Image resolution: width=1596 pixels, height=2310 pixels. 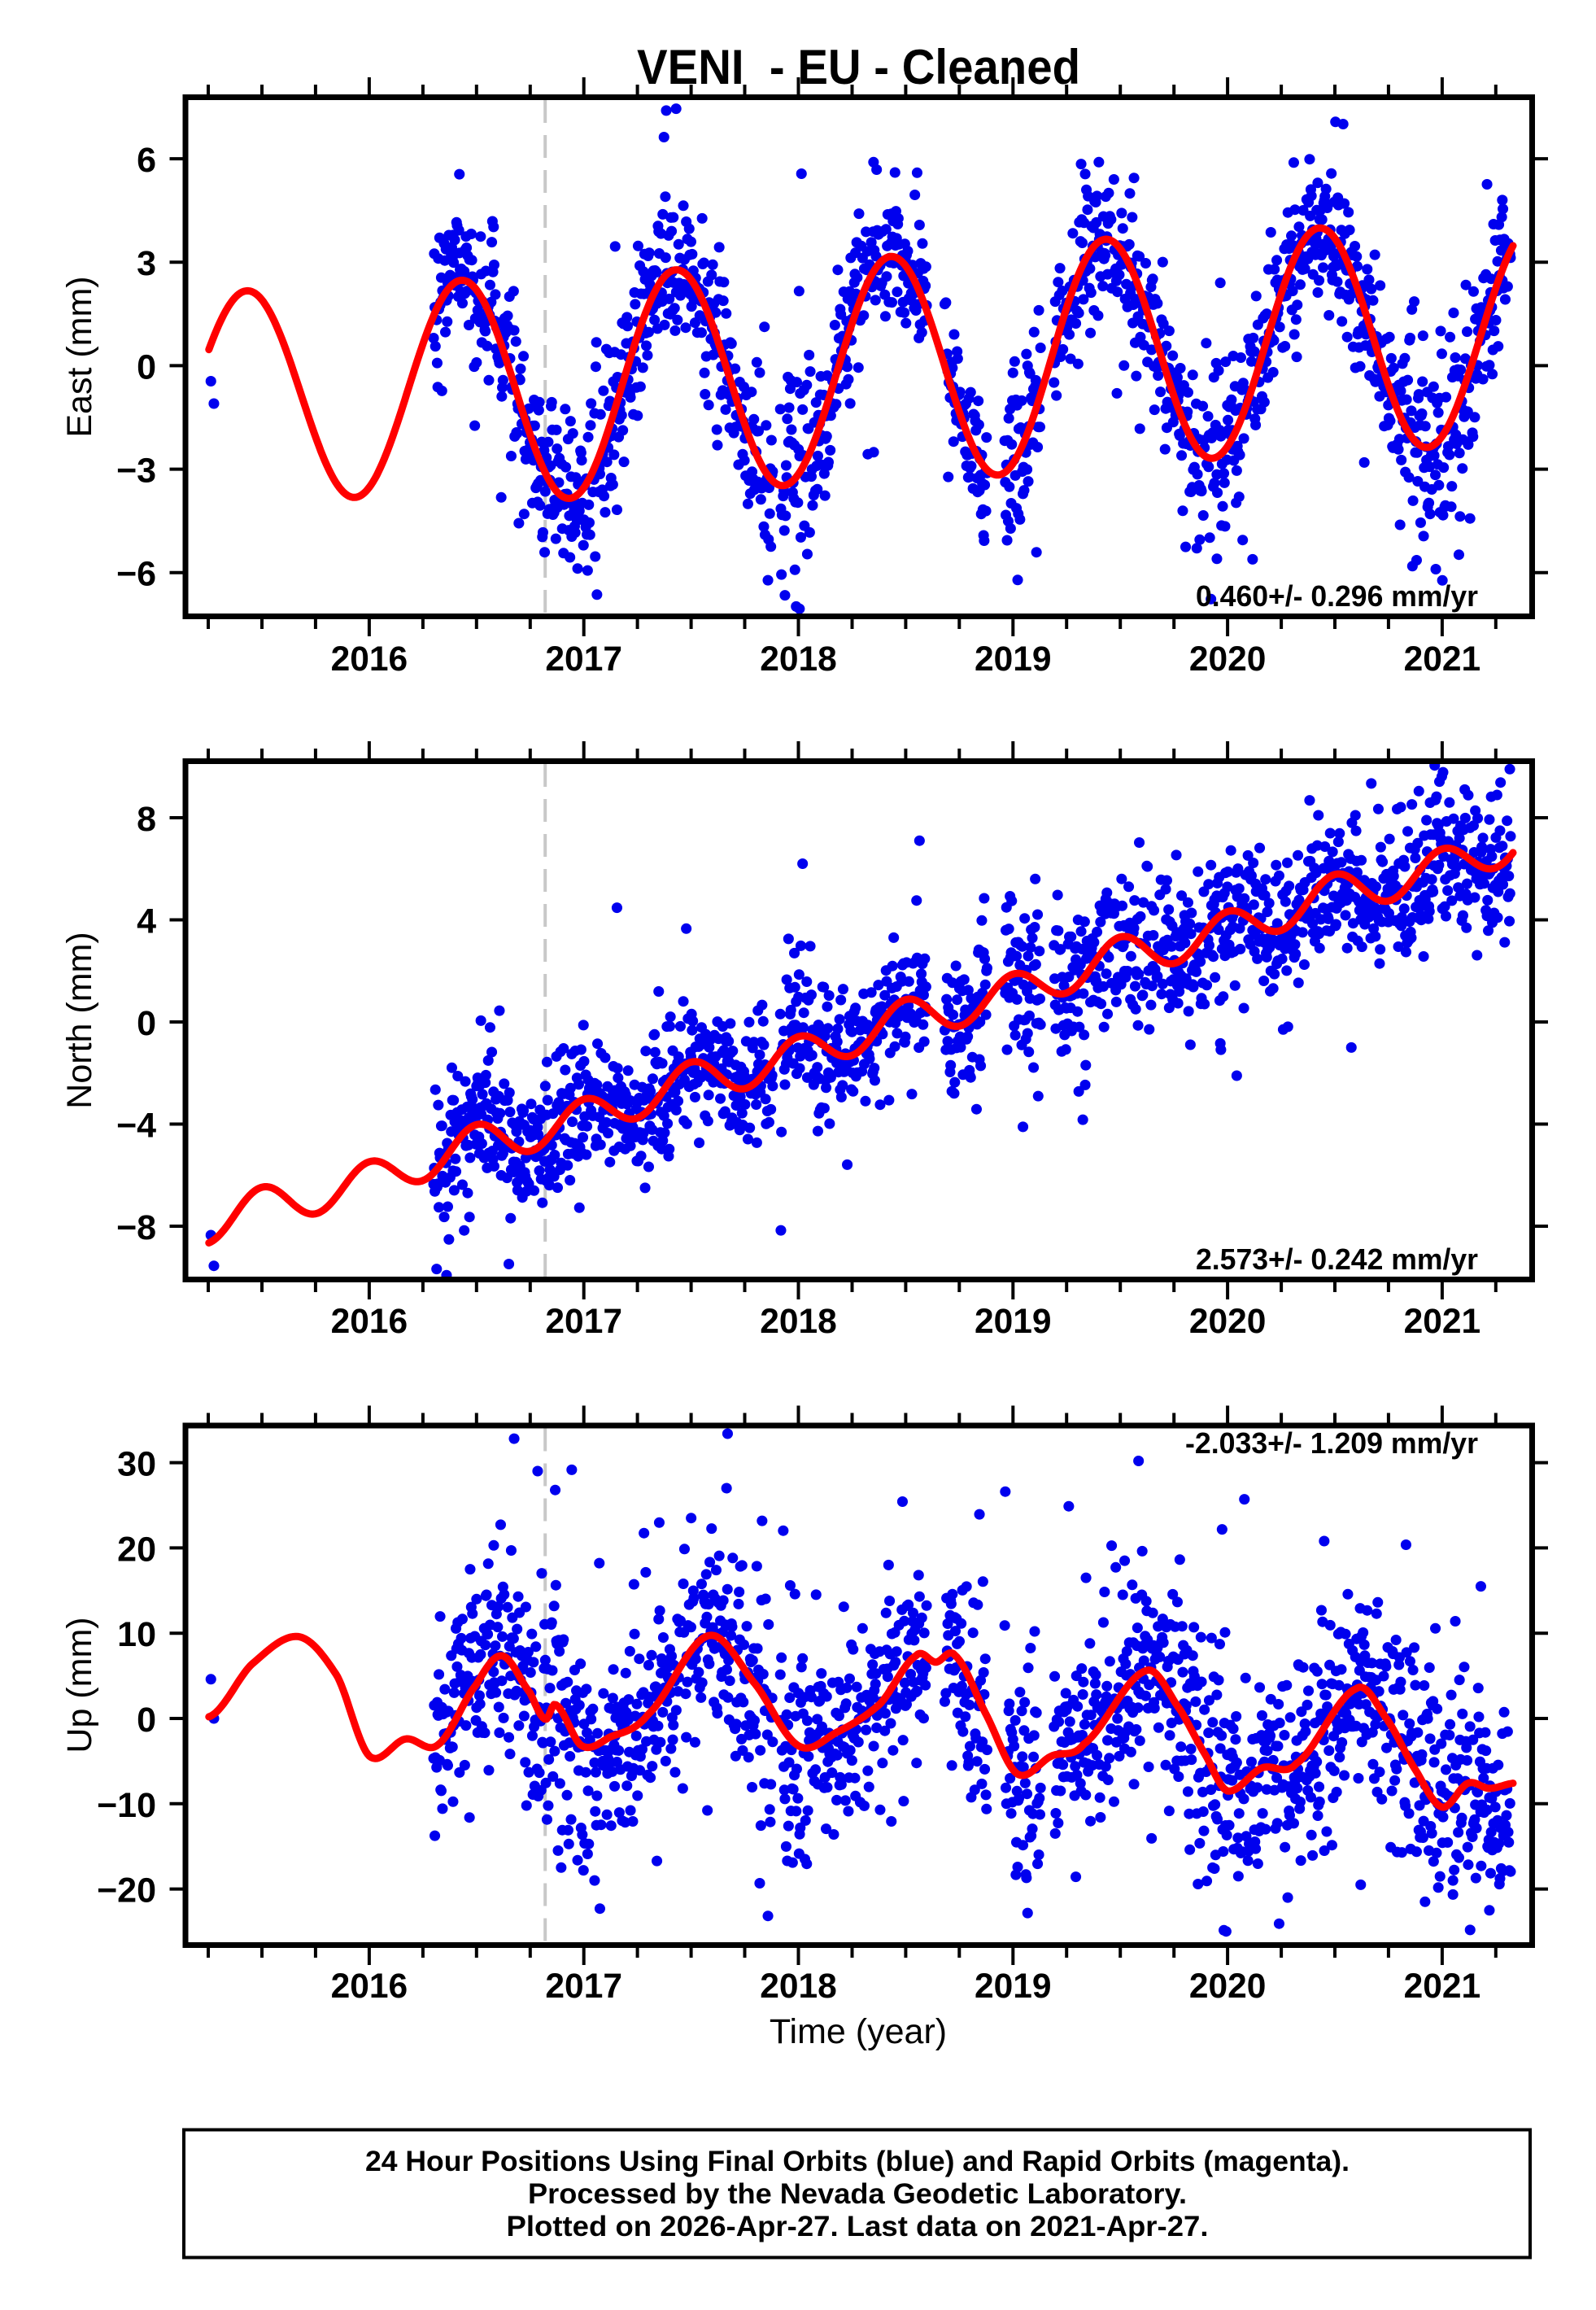 I want to click on svg-text: 8, so click(x=146, y=819).